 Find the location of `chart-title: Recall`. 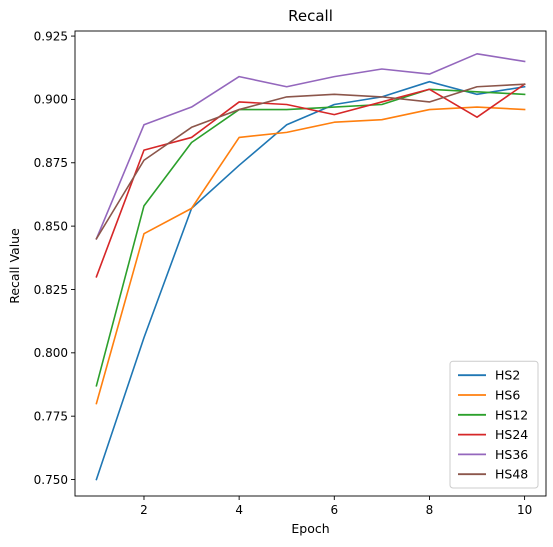

chart-title: Recall is located at coordinates (310, 16).